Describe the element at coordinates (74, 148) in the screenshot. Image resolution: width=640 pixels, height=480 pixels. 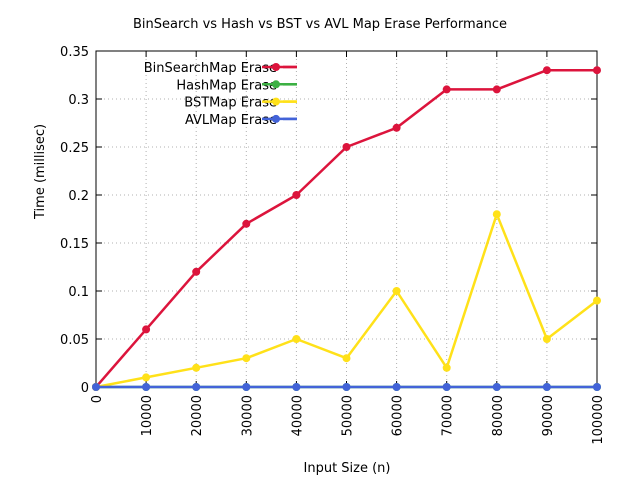
I see `y-tick-label: 0.25` at that location.